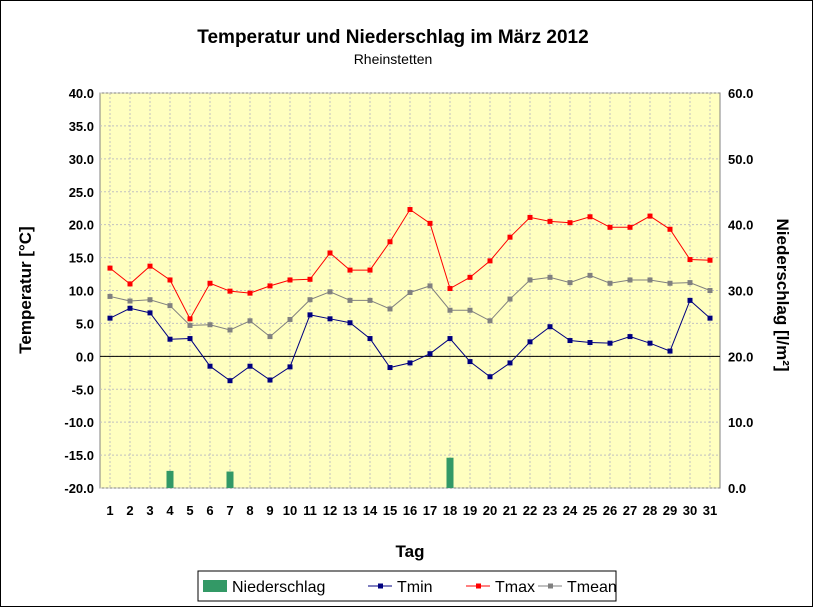 Image resolution: width=815 pixels, height=609 pixels. I want to click on y-tick-right: 0.0, so click(737, 488).